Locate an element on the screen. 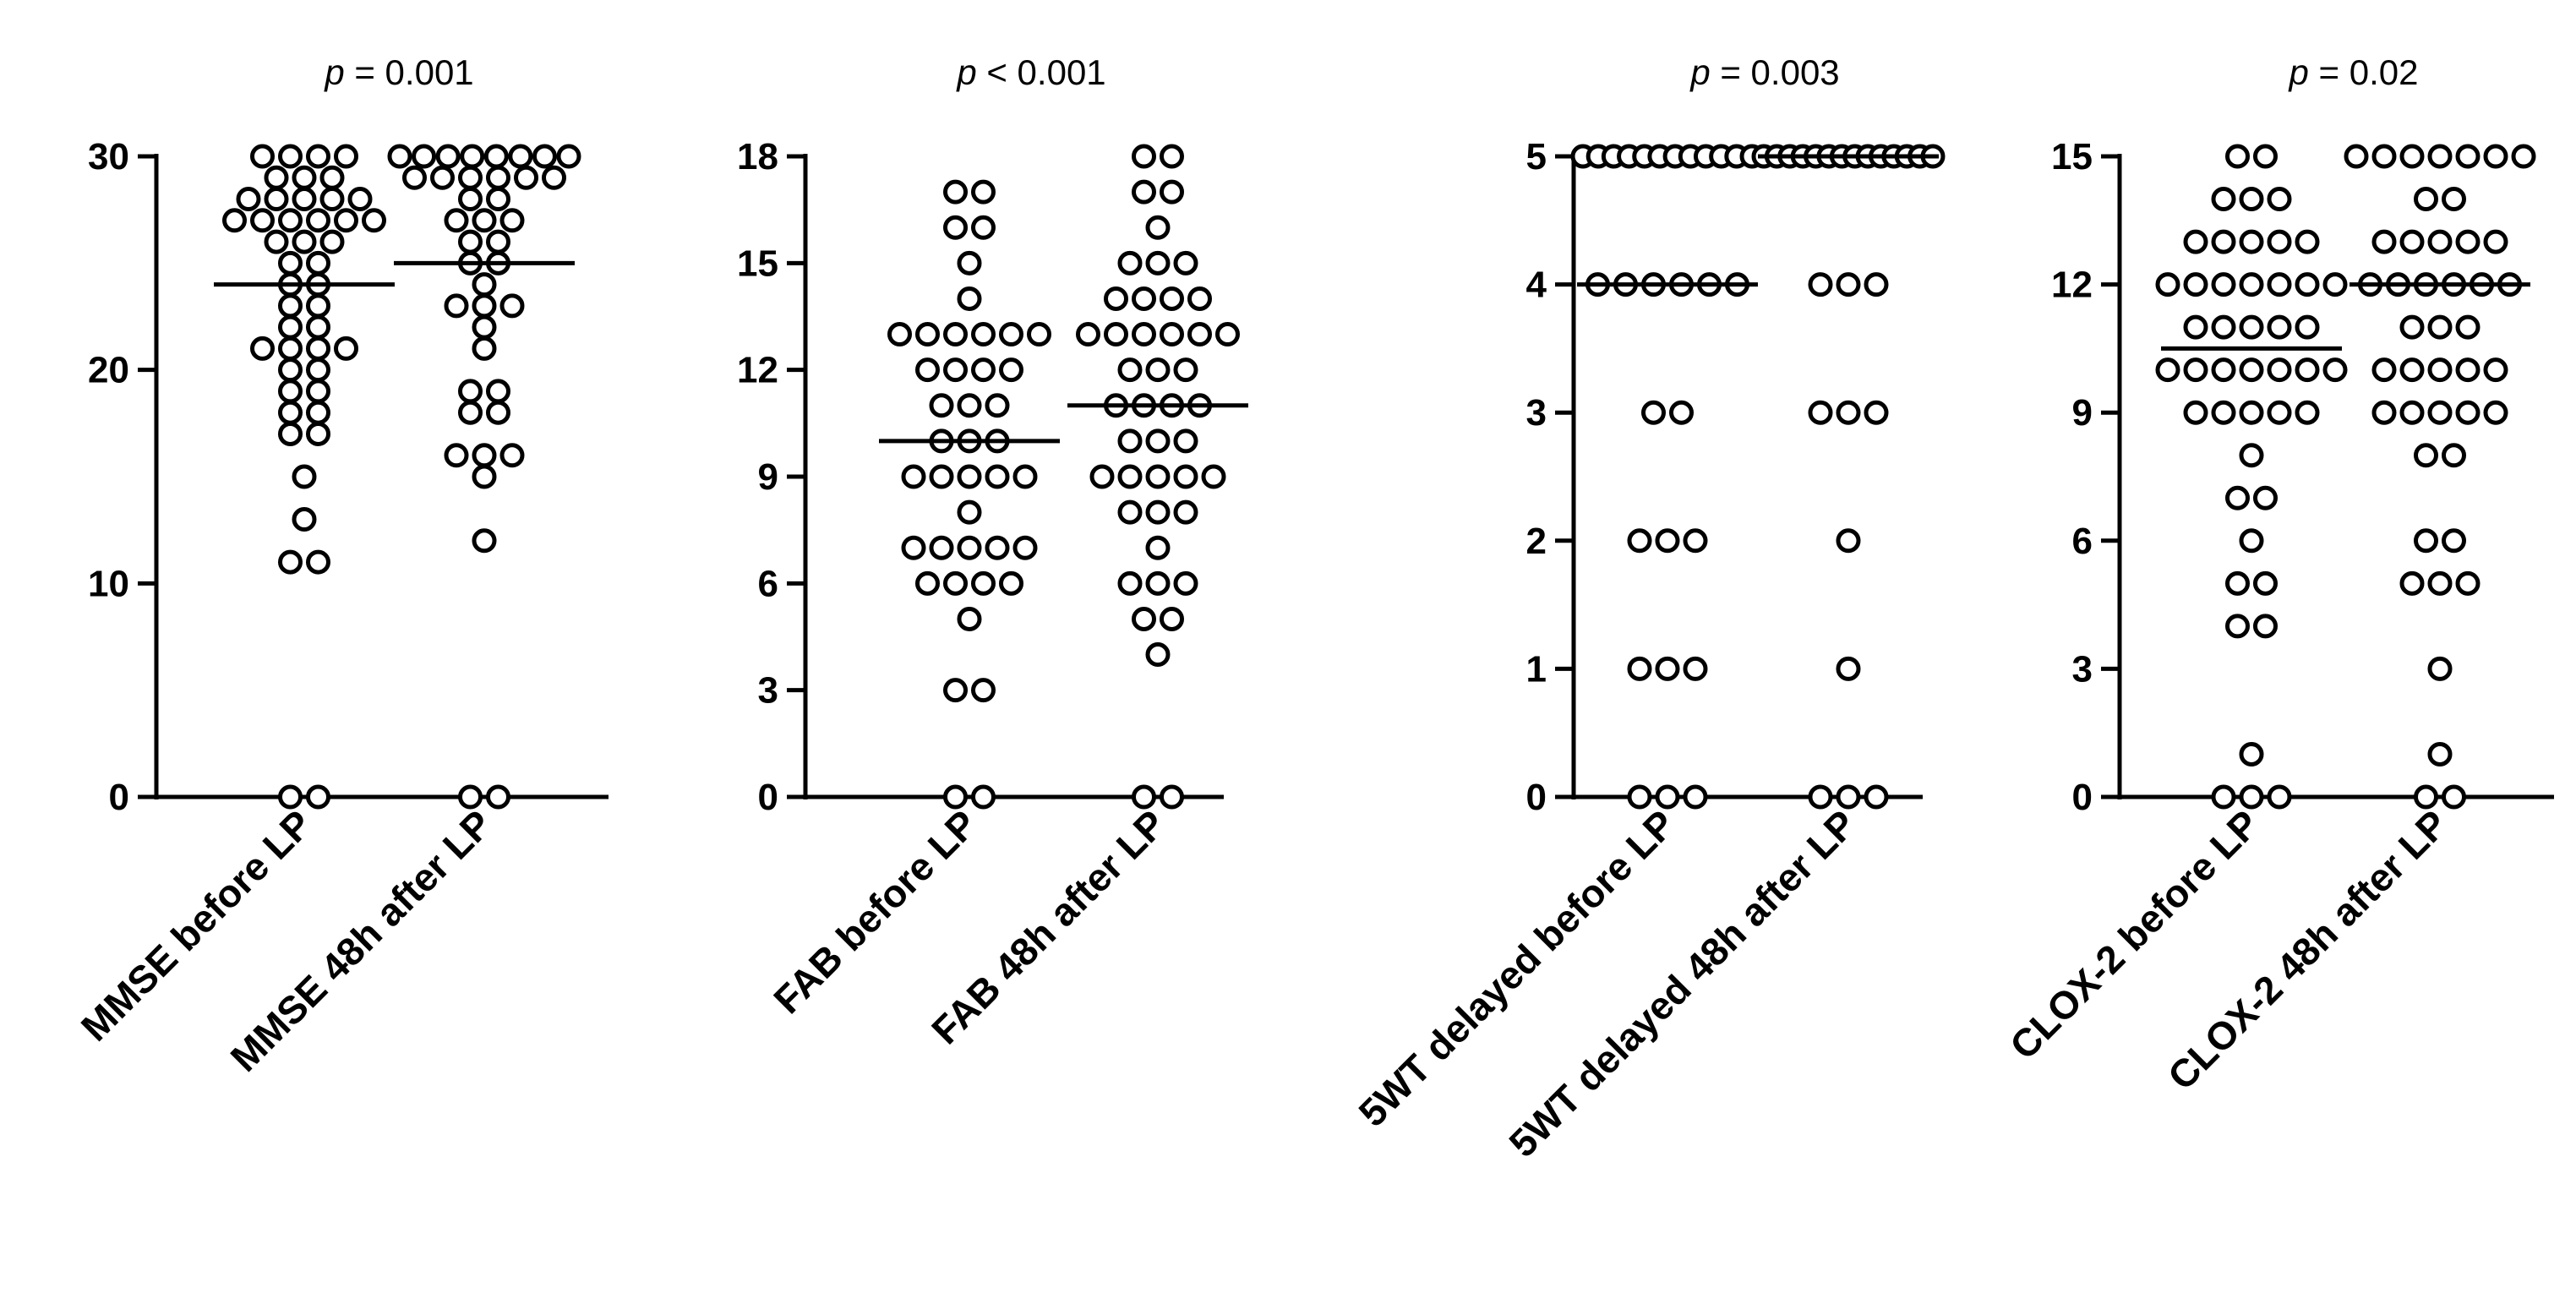 The width and height of the screenshot is (2576, 1304). y-tick-label: 9 is located at coordinates (2082, 413).